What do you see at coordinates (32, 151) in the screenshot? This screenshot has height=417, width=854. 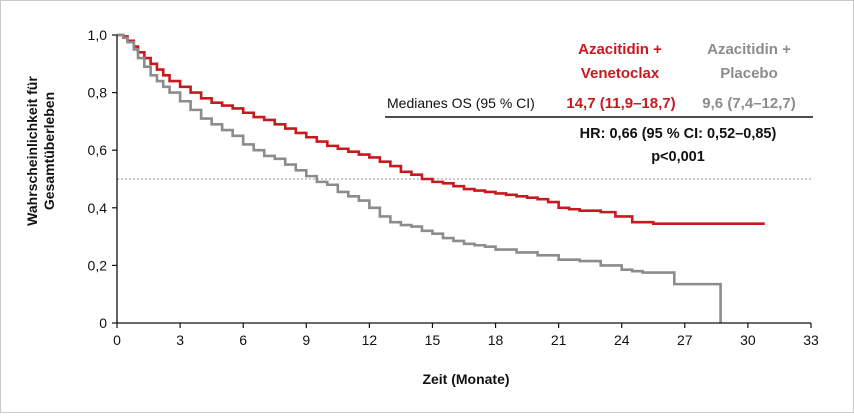 I see `y-axis-title-line-1: Wahrscheinlichkeit für` at bounding box center [32, 151].